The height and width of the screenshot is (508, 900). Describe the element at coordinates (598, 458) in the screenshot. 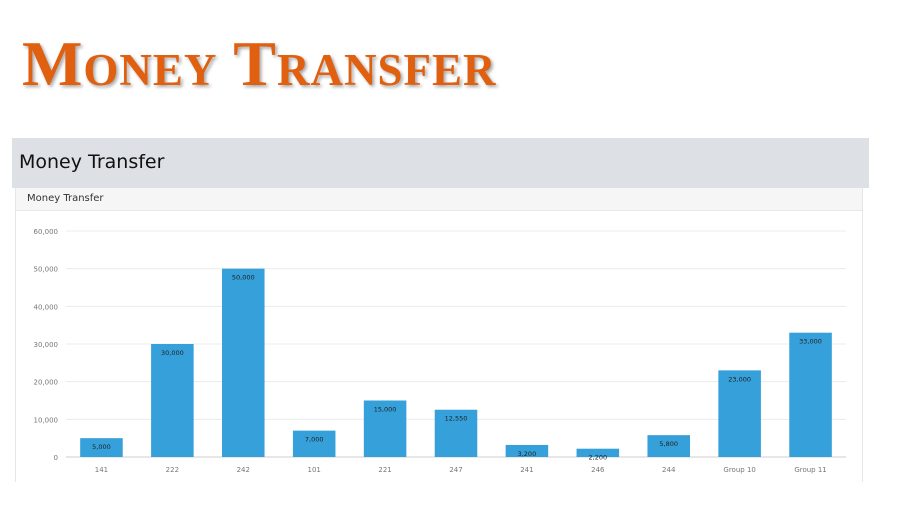

I see `data-label: 2,200` at that location.